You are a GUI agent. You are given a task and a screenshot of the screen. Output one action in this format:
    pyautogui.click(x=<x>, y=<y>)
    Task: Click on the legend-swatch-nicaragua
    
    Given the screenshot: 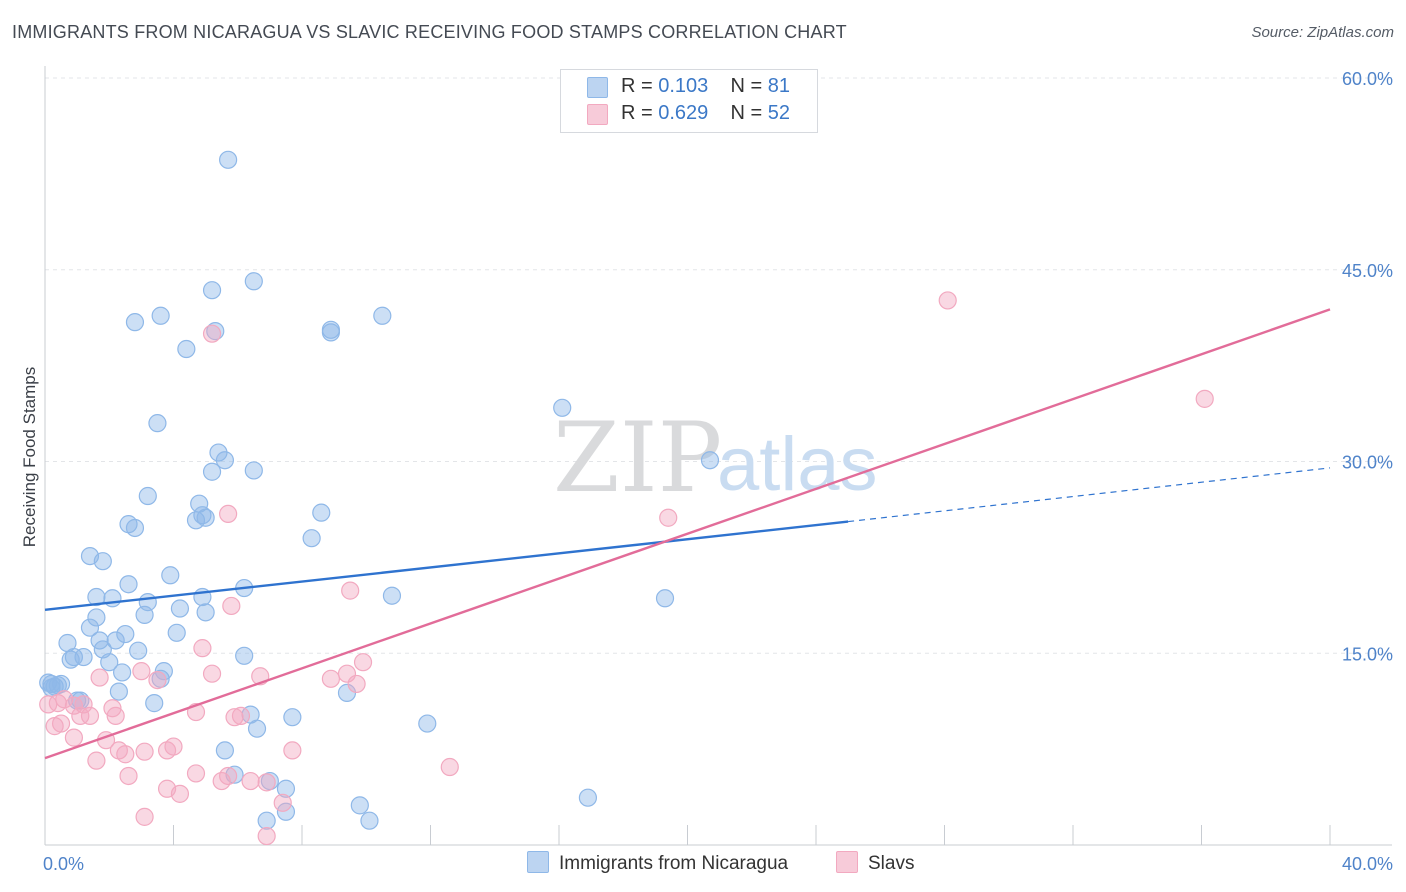 What is the action you would take?
    pyautogui.click(x=597, y=87)
    